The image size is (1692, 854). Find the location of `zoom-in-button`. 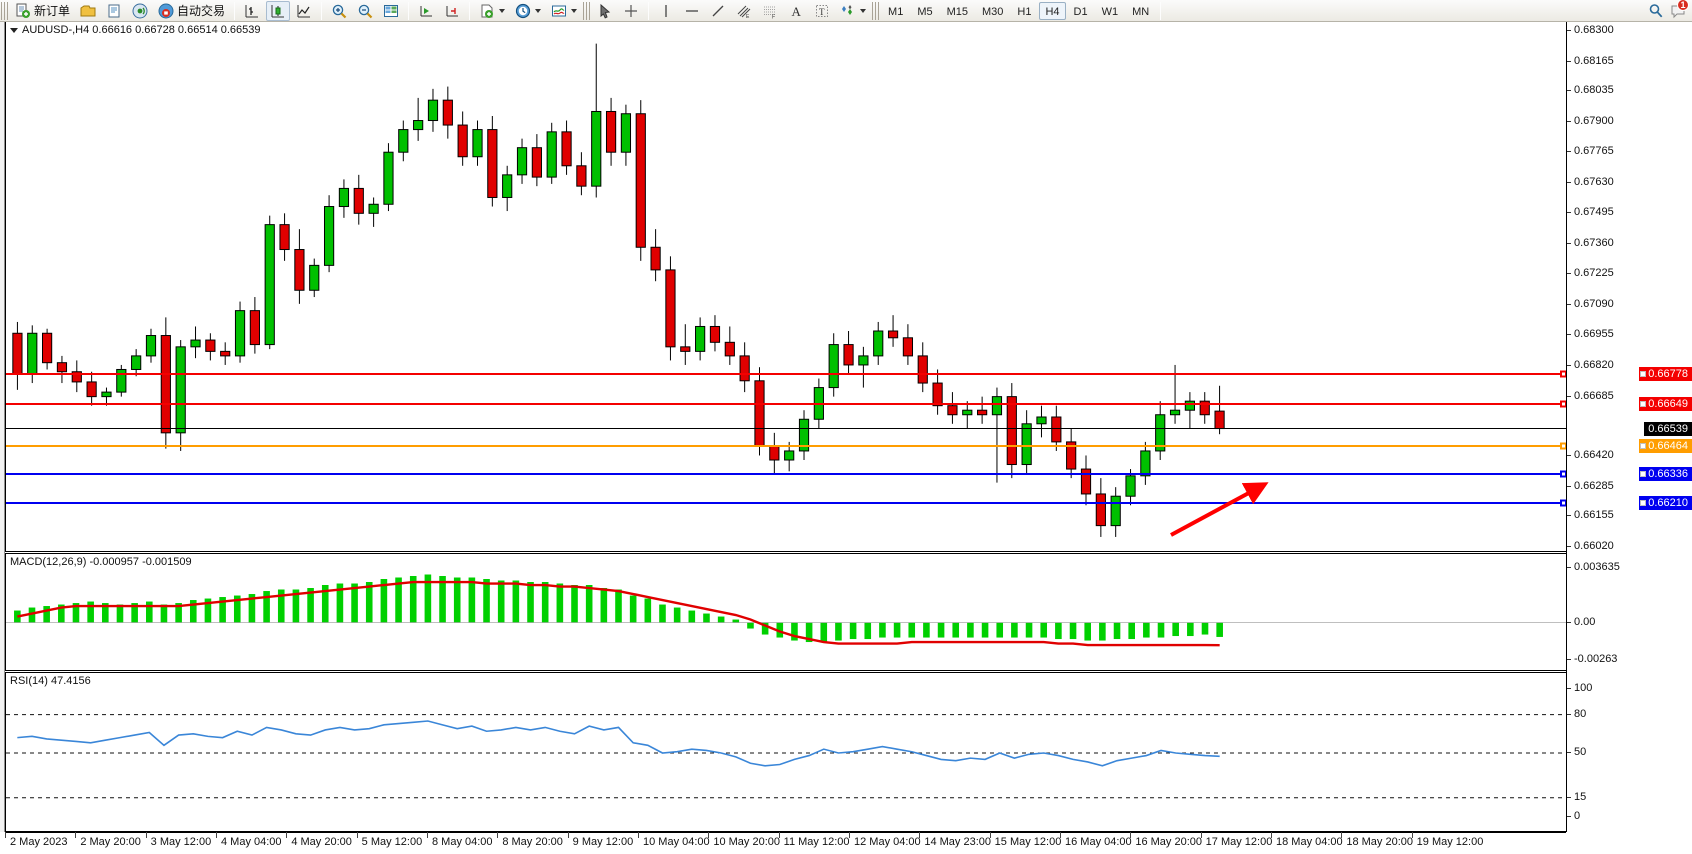

zoom-in-button is located at coordinates (339, 11).